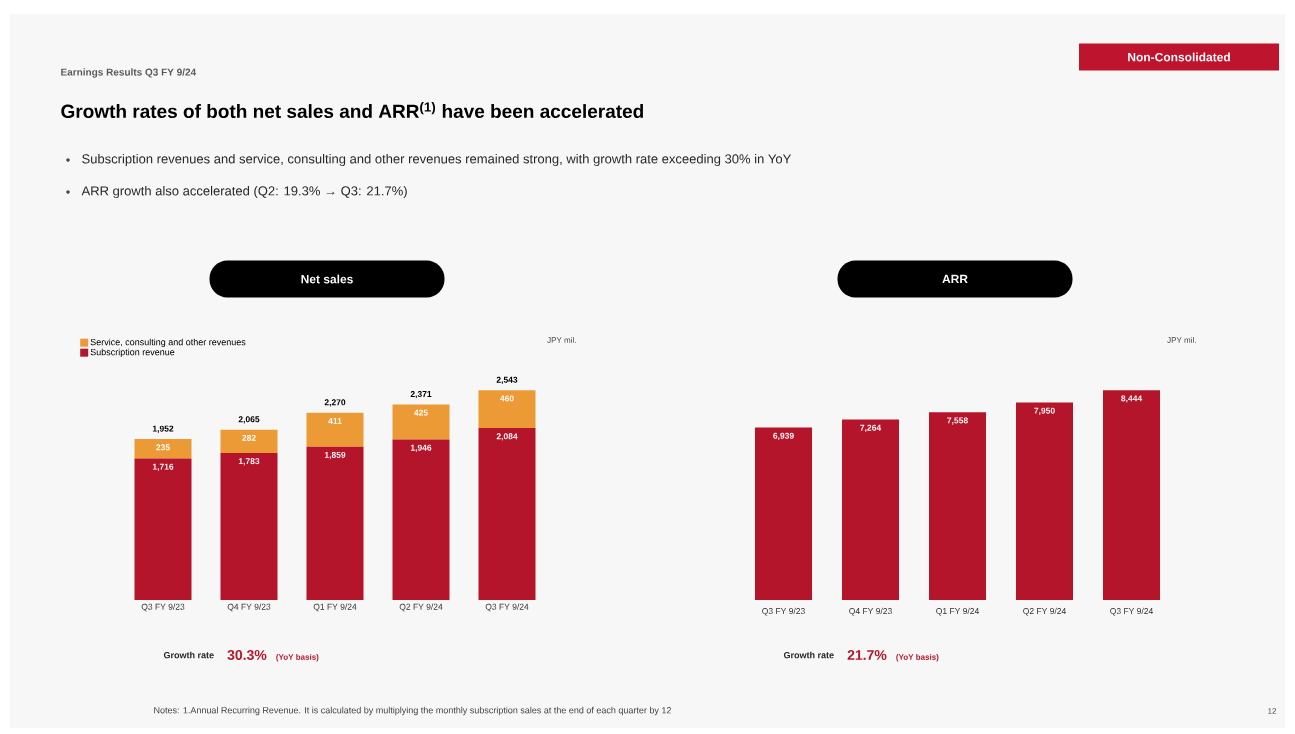  I want to click on legend-label: Subscription revenue, so click(132, 353).